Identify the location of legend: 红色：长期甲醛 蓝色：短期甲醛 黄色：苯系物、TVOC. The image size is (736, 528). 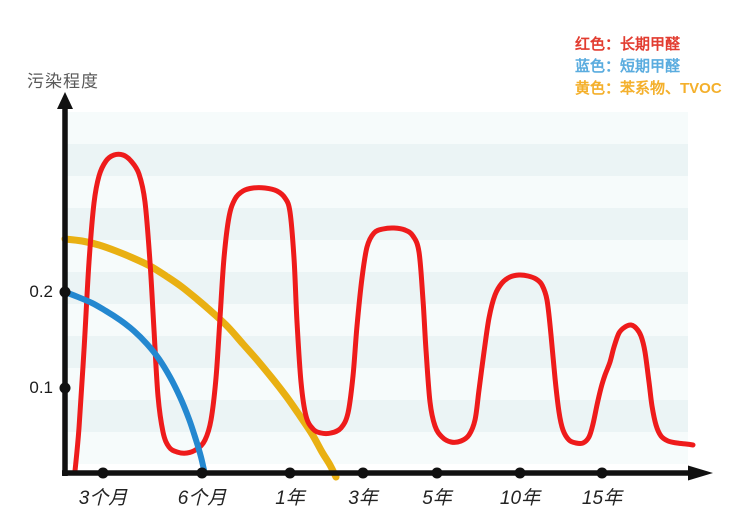
(648, 66).